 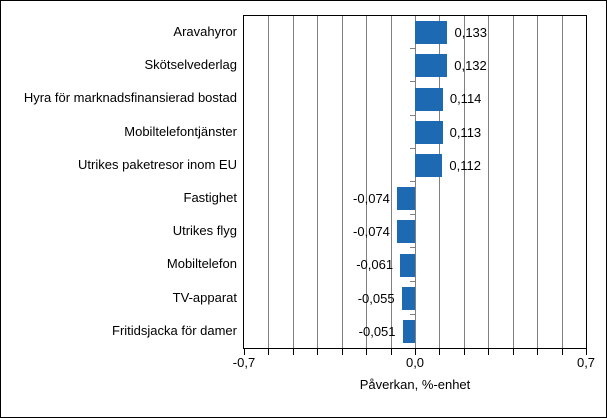 I want to click on category-label: Hyra för marknadsfinansierad bostad, so click(x=130, y=98).